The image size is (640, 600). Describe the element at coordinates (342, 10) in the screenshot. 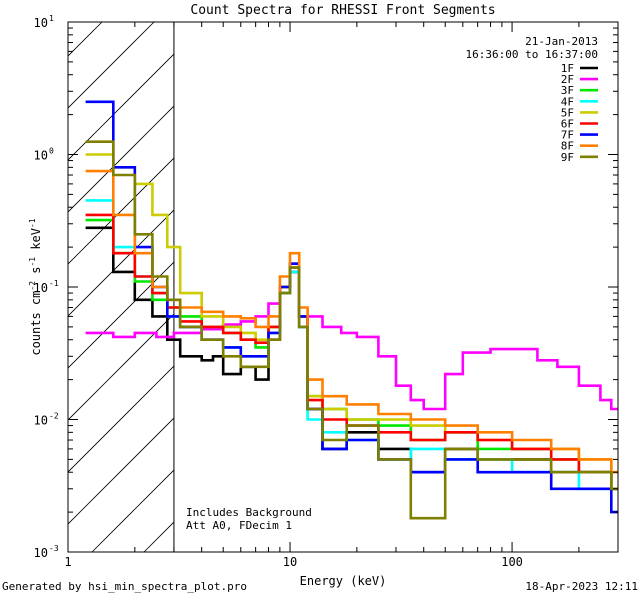

I see `chart-title: Count Spectra for RHESSI Front Segments` at that location.